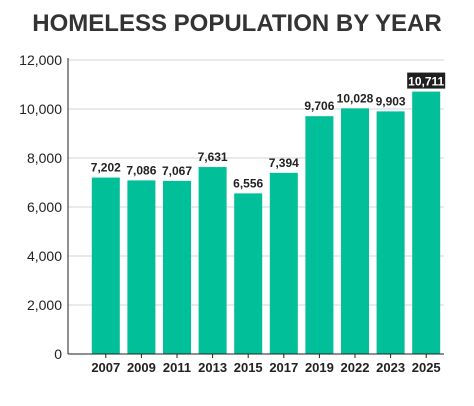  I want to click on x-tick-label: 2009, so click(141, 367).